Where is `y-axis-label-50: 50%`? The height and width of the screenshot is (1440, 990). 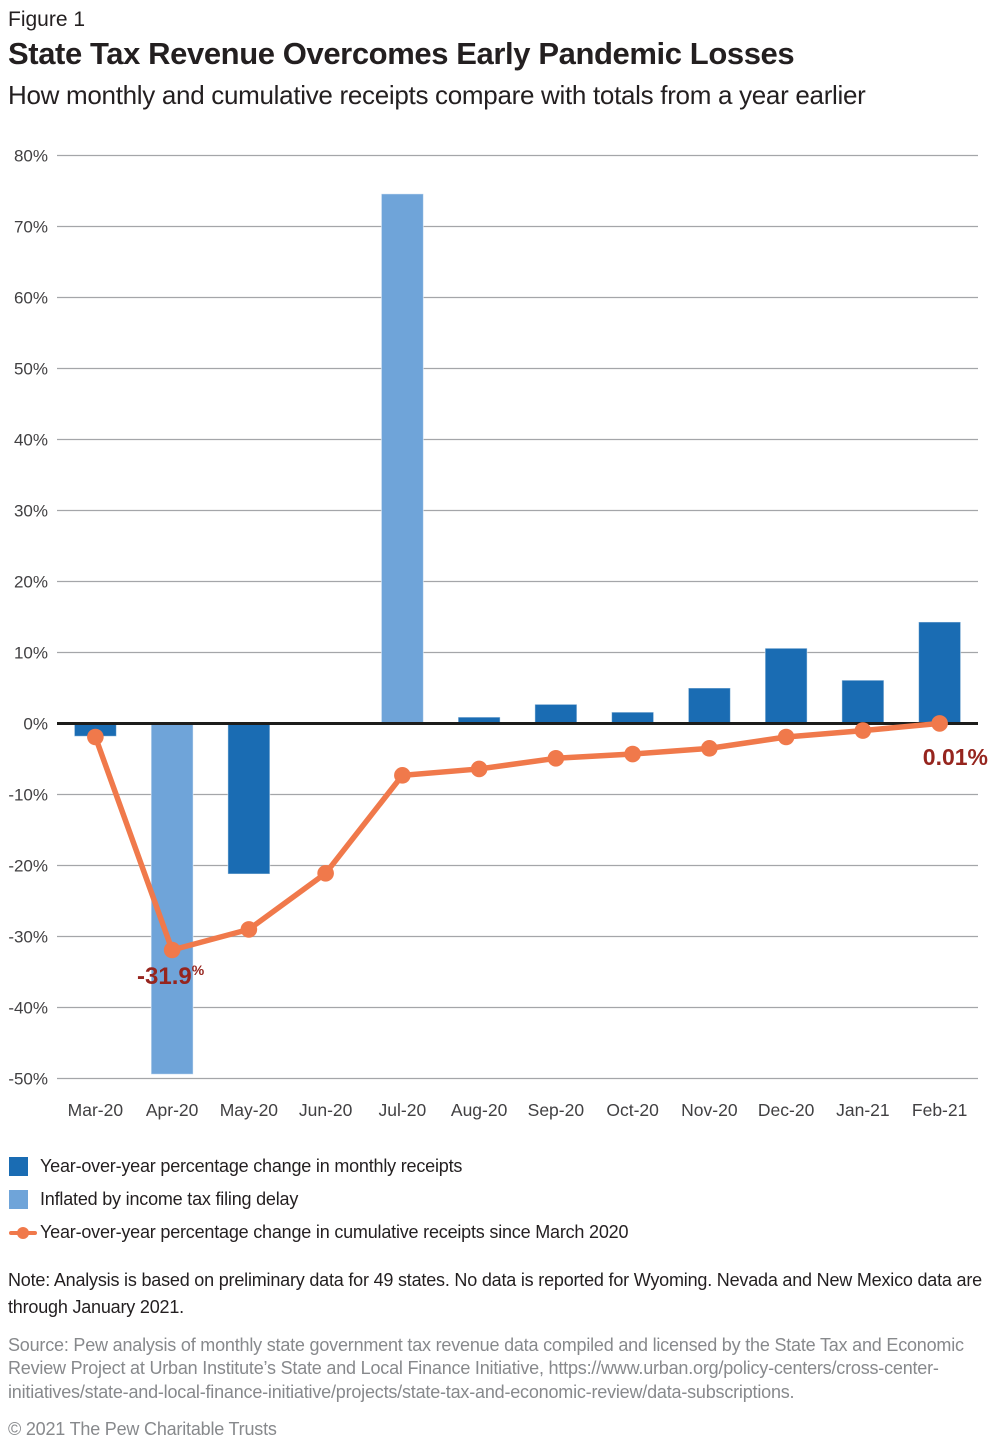 y-axis-label-50: 50% is located at coordinates (31, 369).